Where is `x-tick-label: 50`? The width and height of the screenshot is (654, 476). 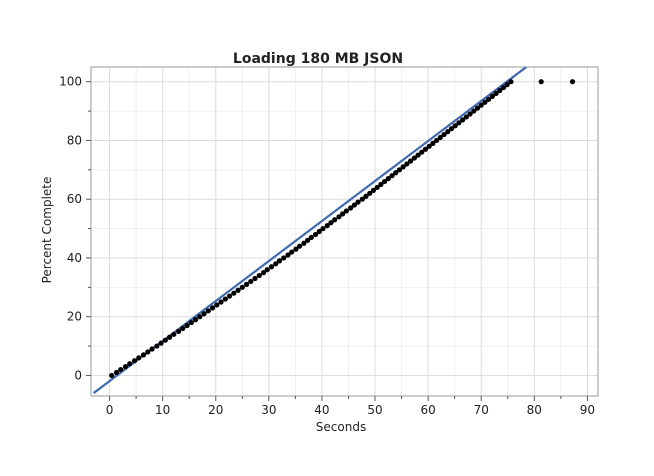
x-tick-label: 50 is located at coordinates (374, 410).